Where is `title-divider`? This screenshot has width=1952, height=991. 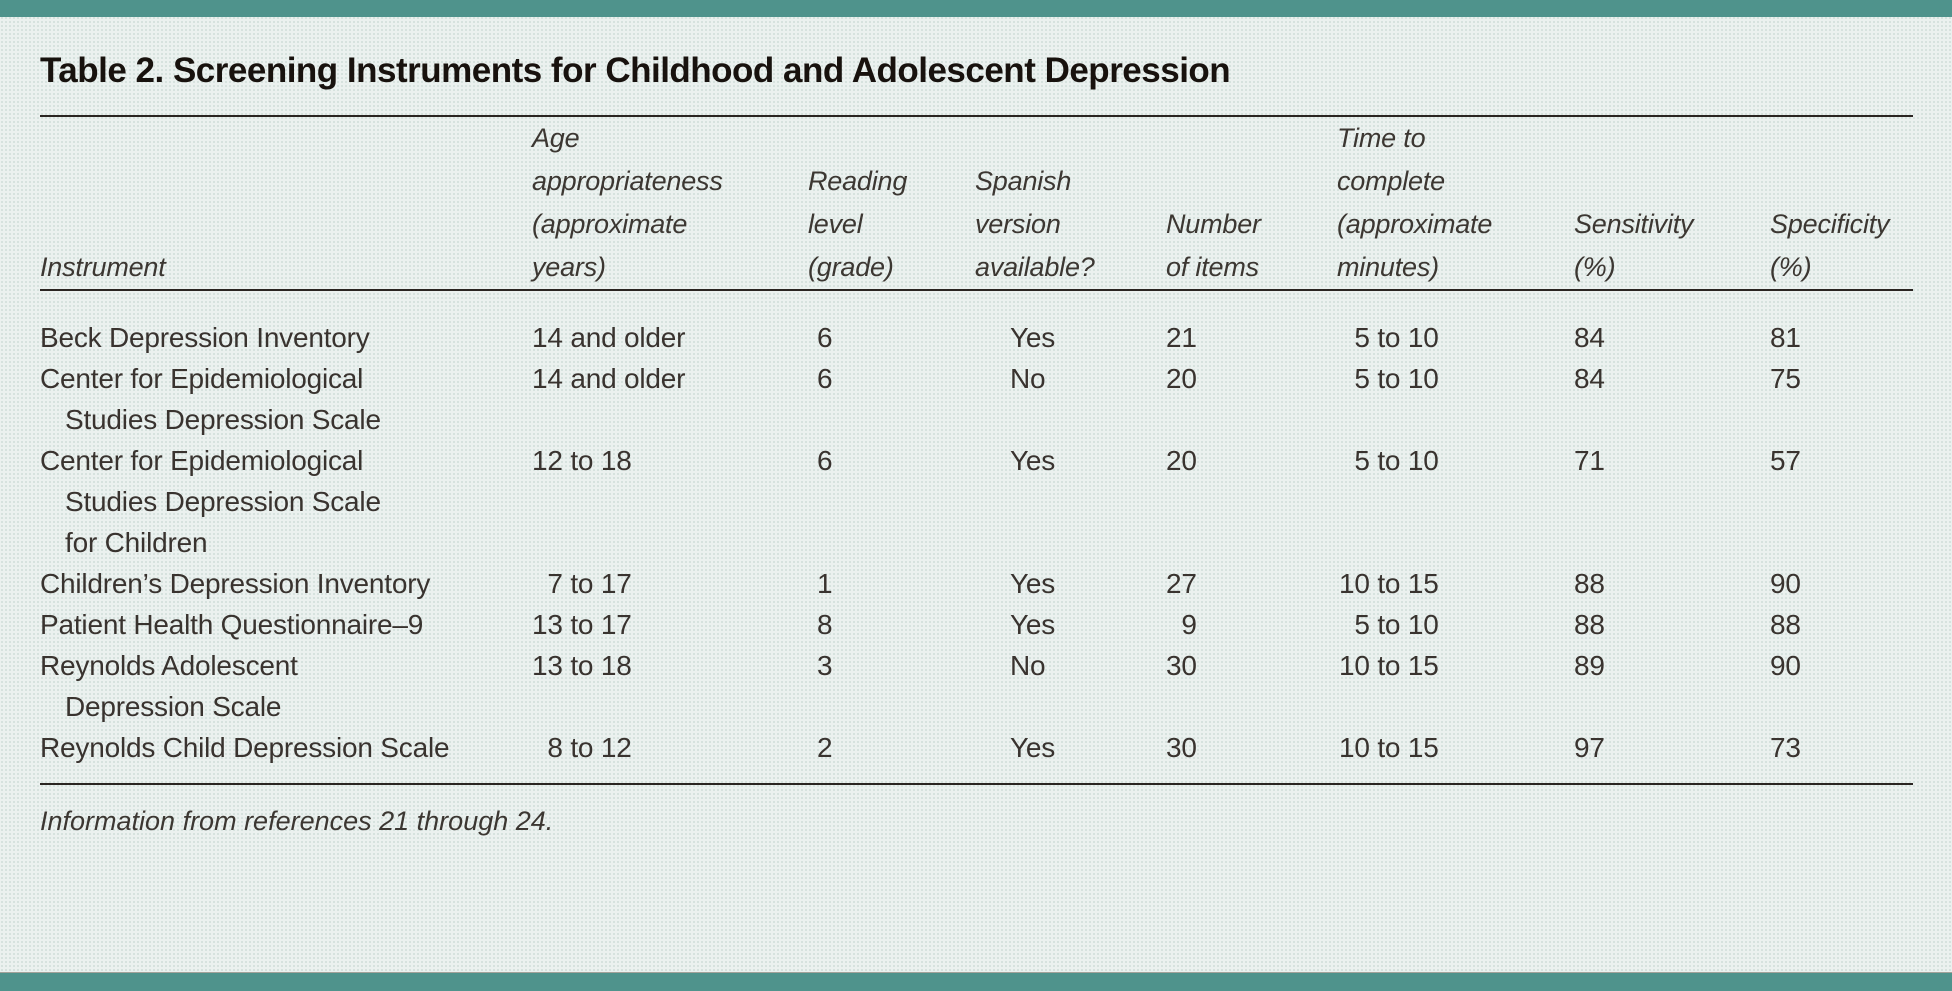
title-divider is located at coordinates (976, 116).